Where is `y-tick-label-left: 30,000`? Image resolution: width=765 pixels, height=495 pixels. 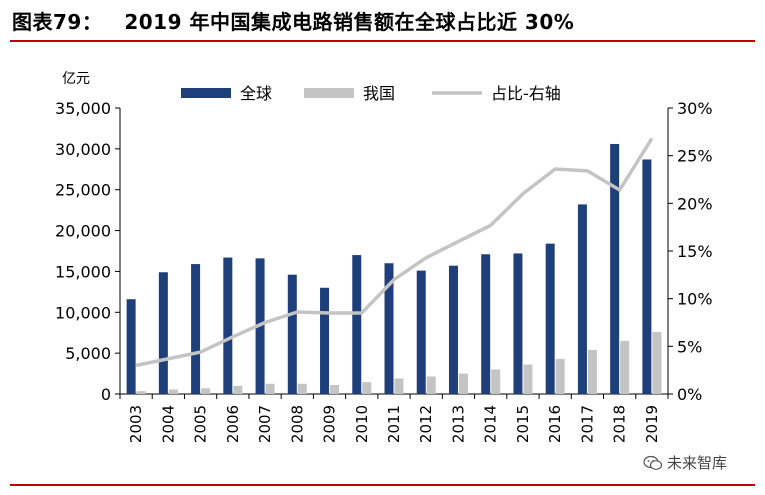
y-tick-label-left: 30,000 is located at coordinates (83, 149).